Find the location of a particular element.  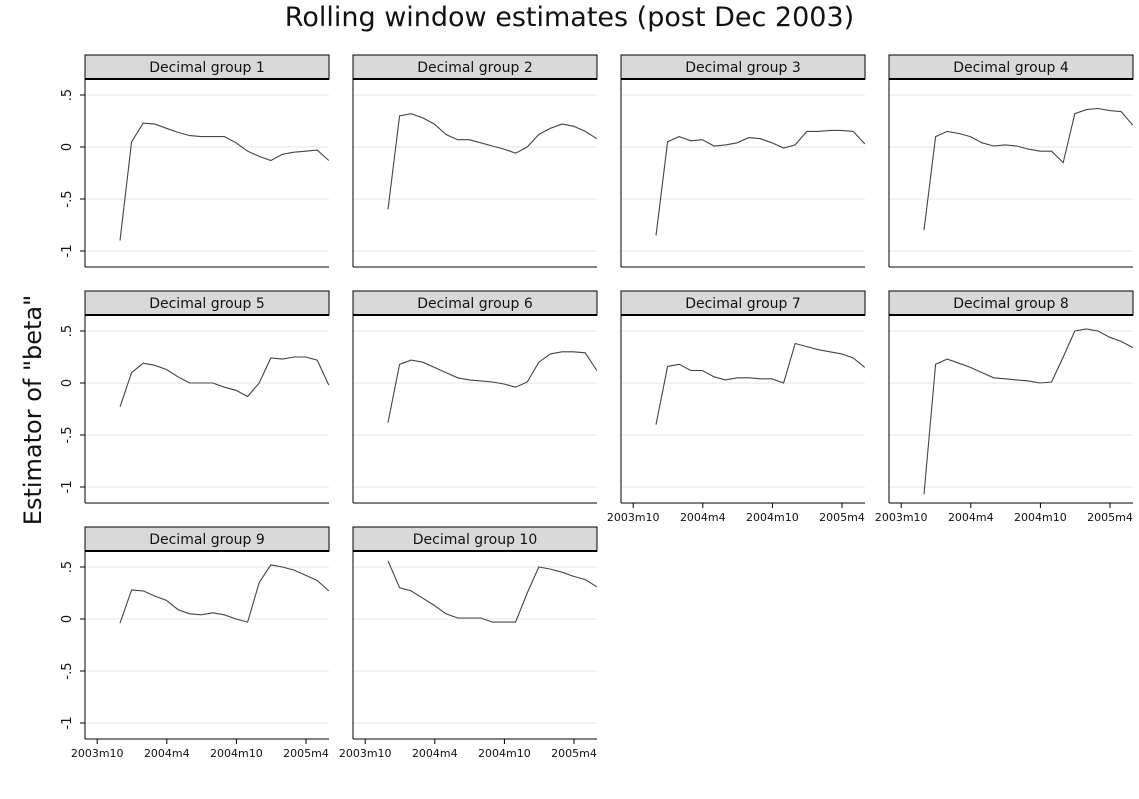

panel-6: Decimal group 6 is located at coordinates (475, 397).